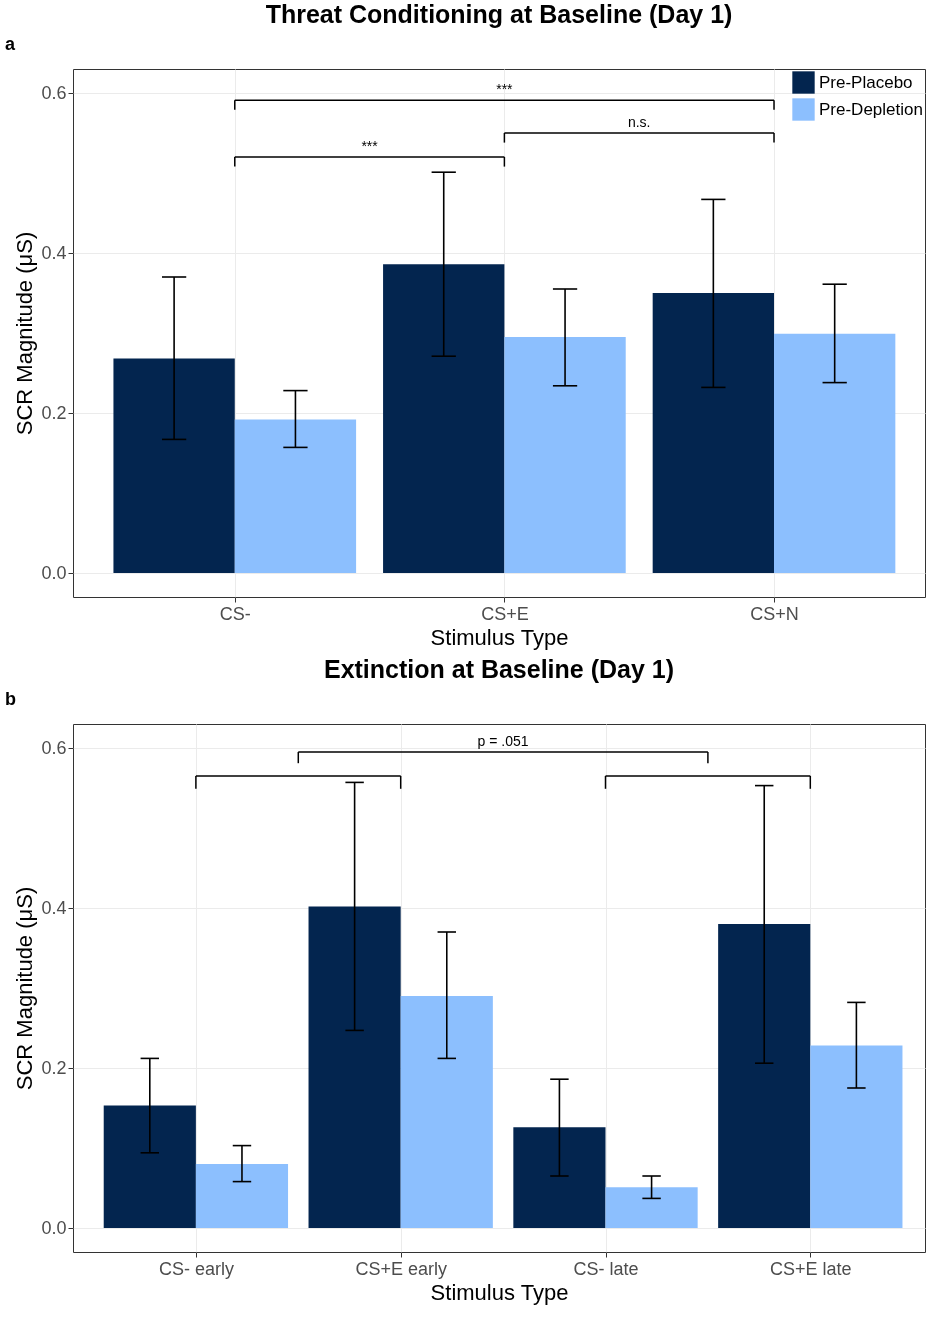 The height and width of the screenshot is (1340, 942). Describe the element at coordinates (499, 14) in the screenshot. I see `chart-title: Threat Conditioning at Baseline (Day 1)` at that location.